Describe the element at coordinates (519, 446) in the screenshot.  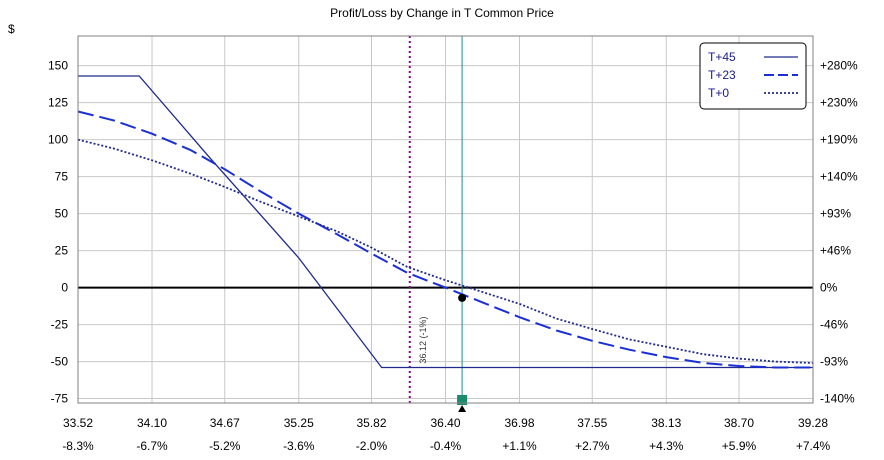
I see `x-percent-tick-label: +1.1%` at that location.